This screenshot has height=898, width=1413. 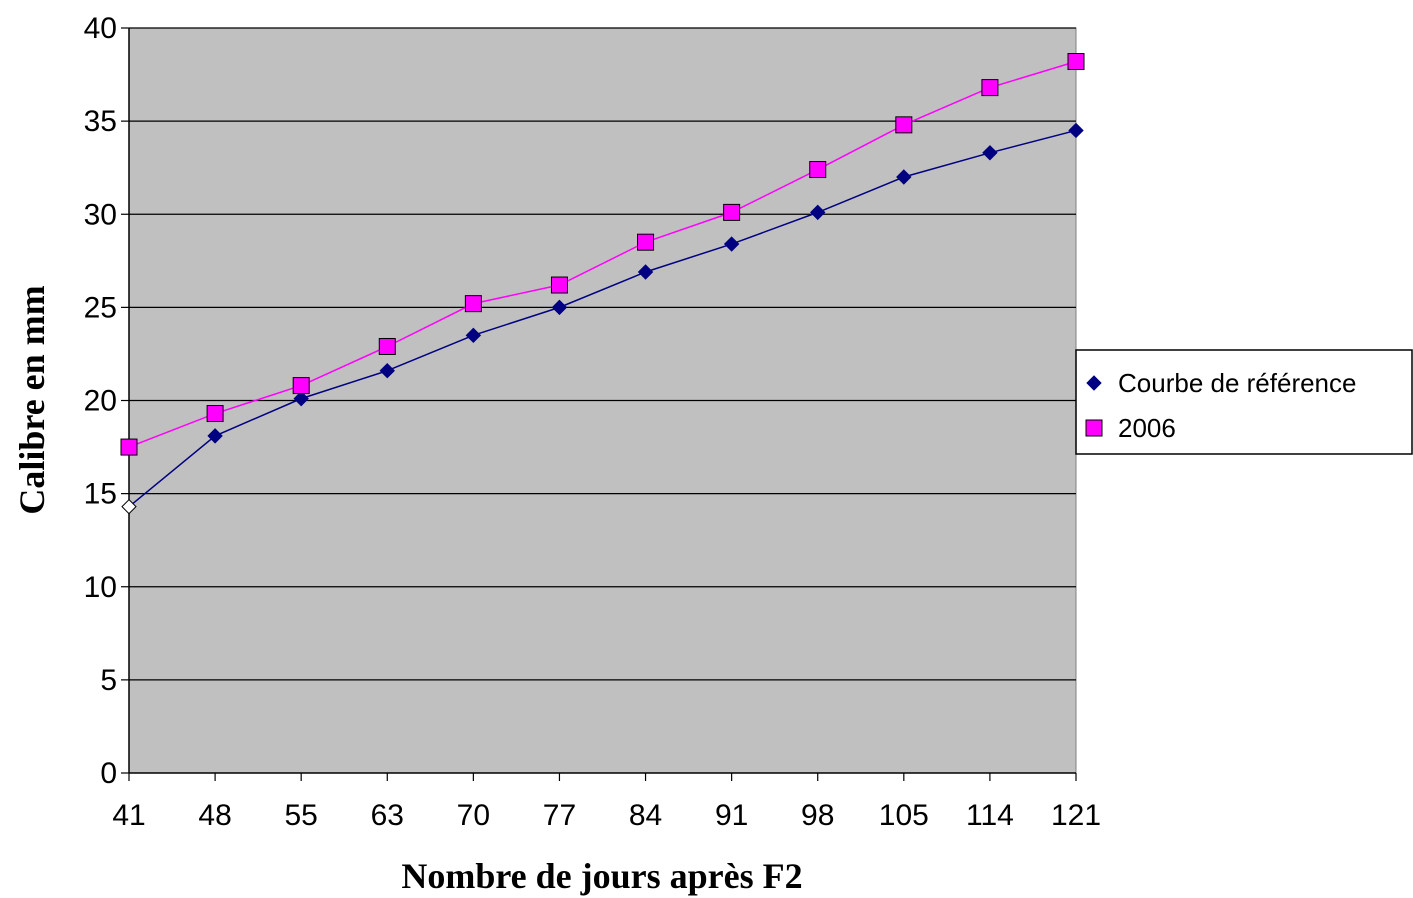 What do you see at coordinates (108, 680) in the screenshot?
I see `y-tick-label: 5` at bounding box center [108, 680].